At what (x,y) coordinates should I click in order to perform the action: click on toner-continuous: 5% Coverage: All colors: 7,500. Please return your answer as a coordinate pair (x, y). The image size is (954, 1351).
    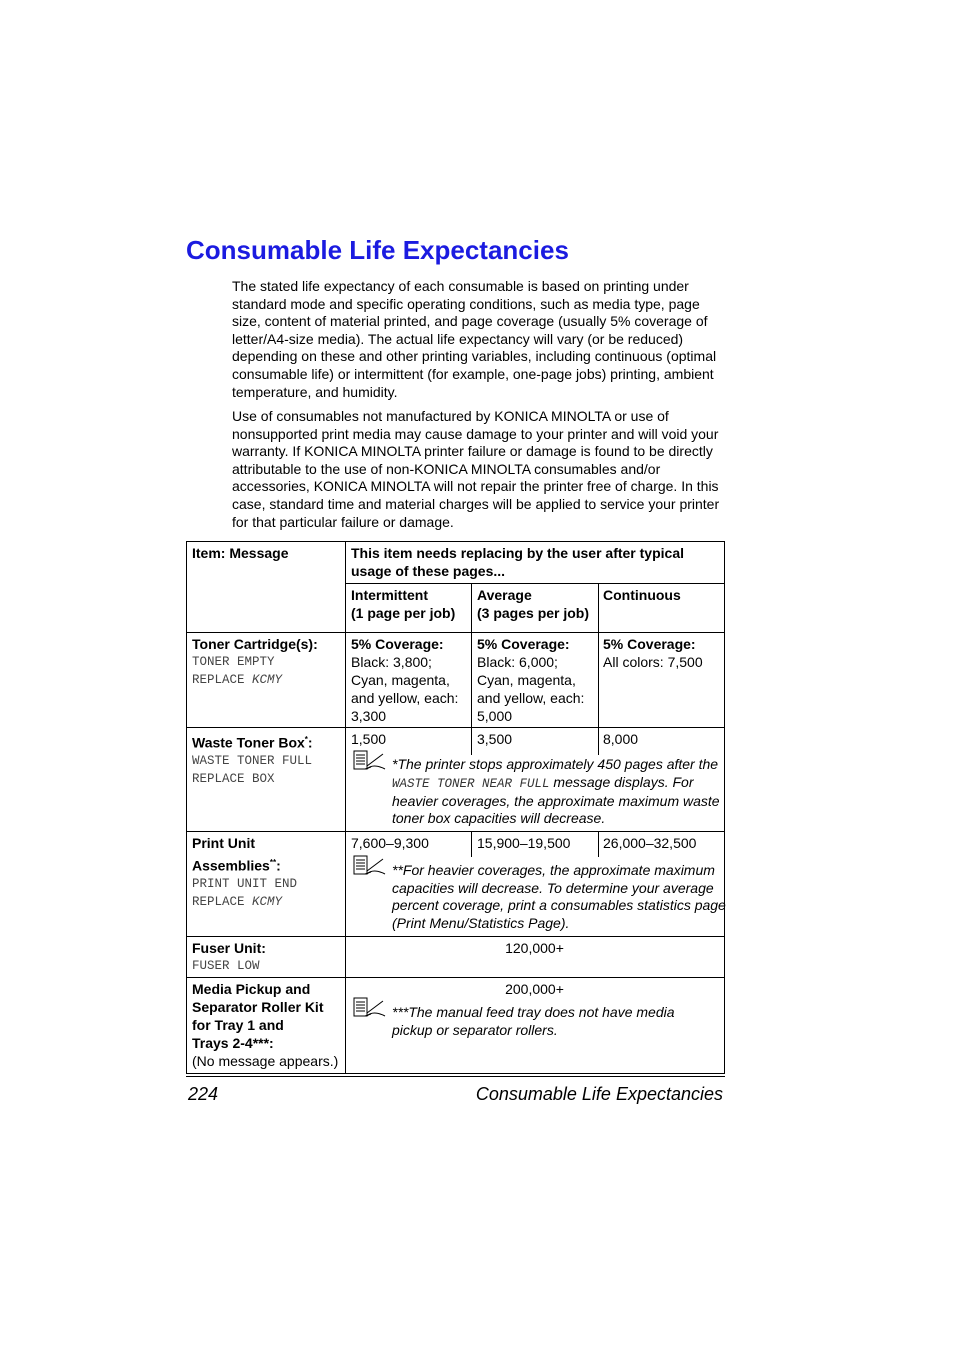
    Looking at the image, I should click on (653, 653).